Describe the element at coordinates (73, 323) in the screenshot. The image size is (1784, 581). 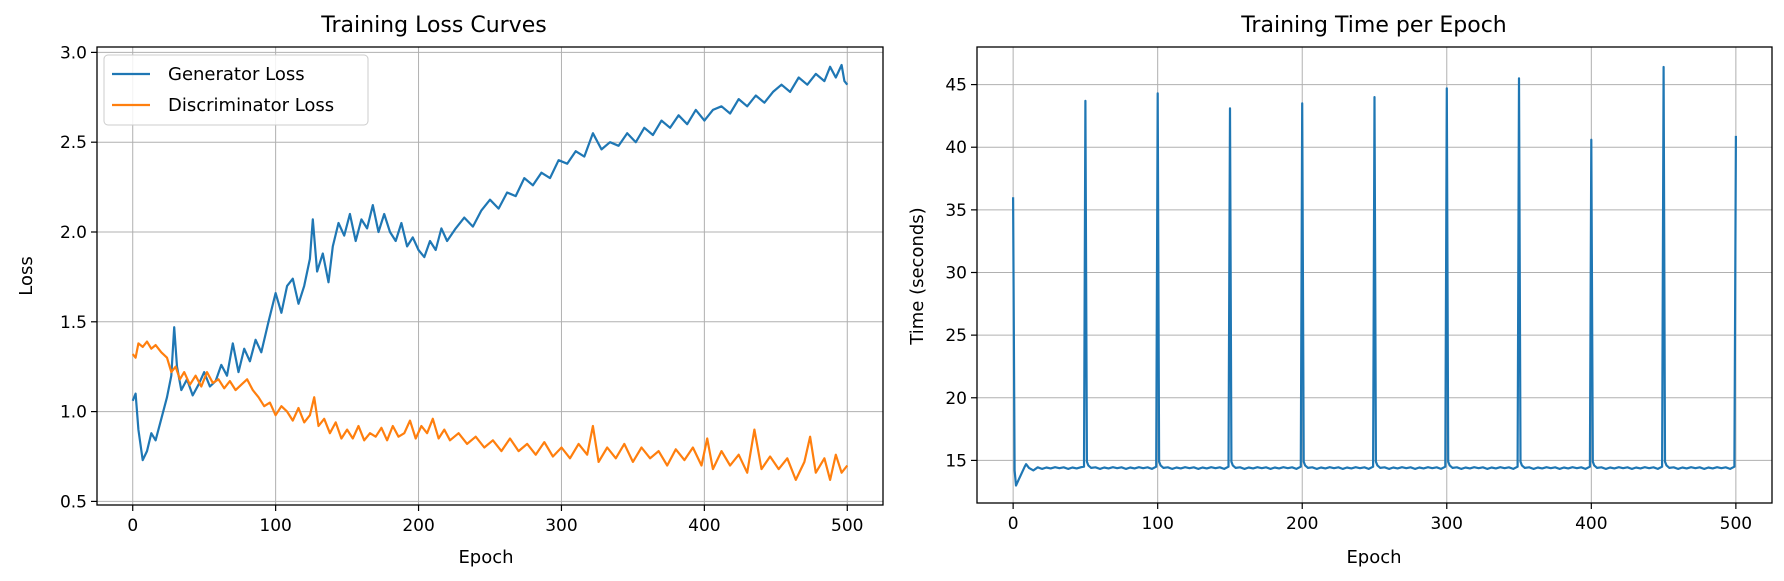
I see `loss-ytick-label: 1.5` at that location.